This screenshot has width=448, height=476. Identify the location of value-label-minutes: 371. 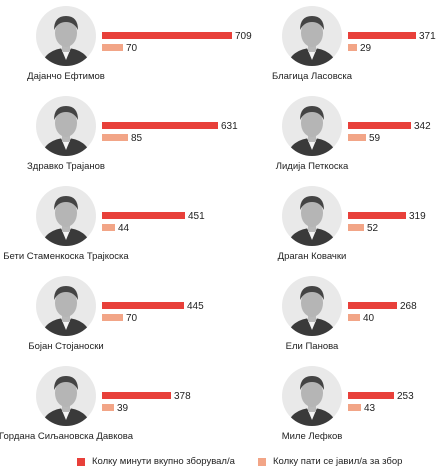
(427, 36).